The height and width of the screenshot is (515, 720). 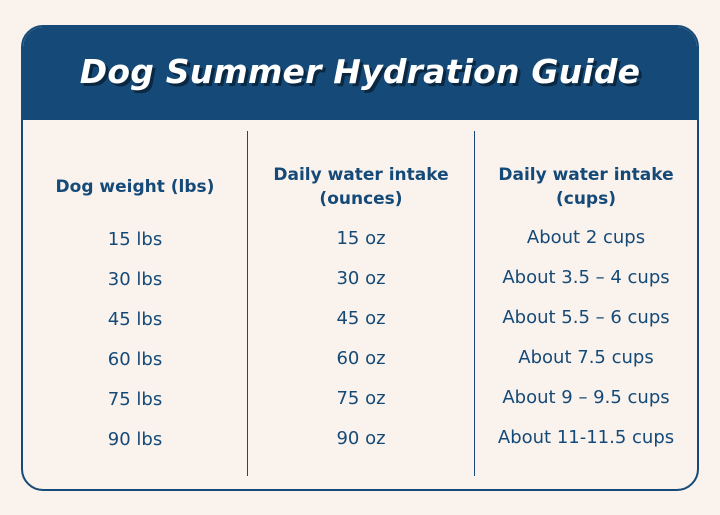 I want to click on table-cell-weight: 15 lbs, so click(x=135, y=239).